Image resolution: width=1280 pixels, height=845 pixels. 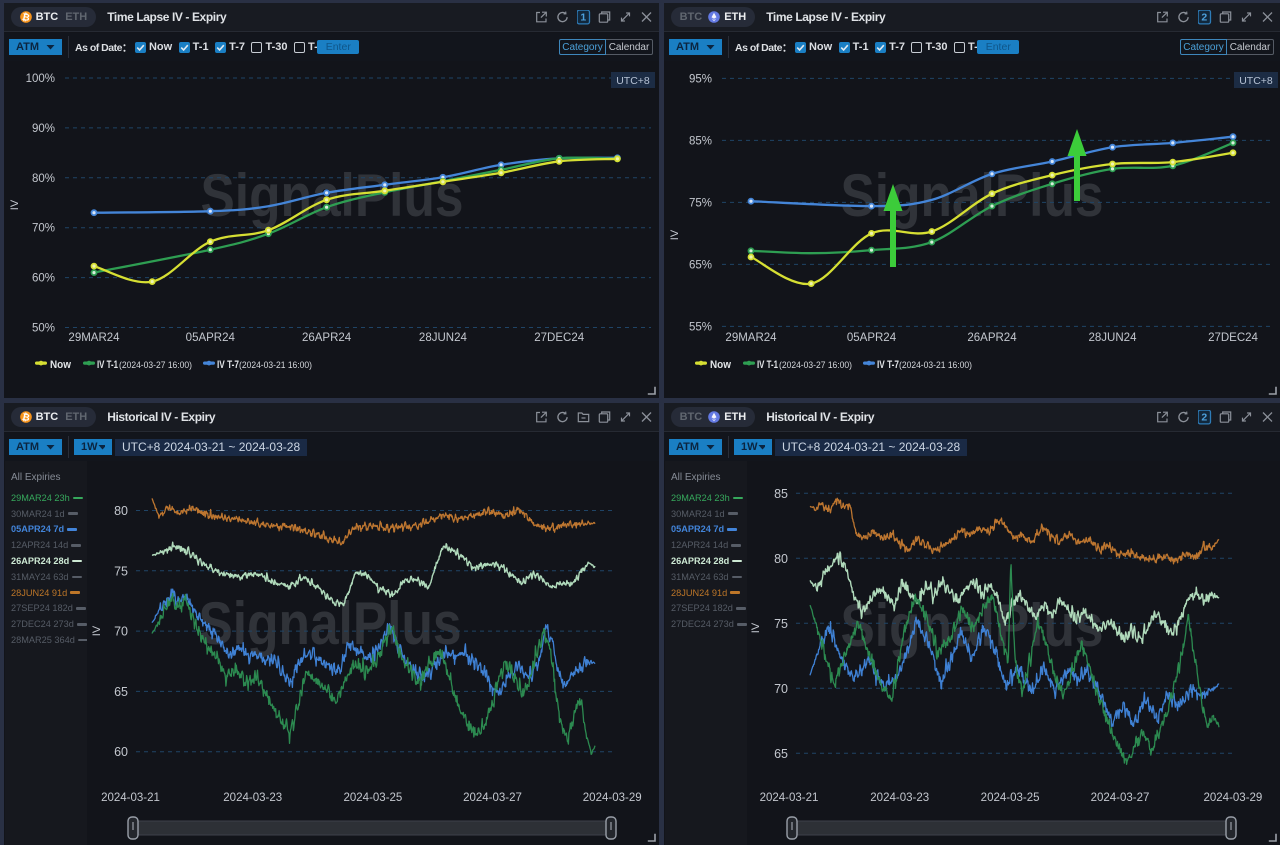 I want to click on svg-text: 85, so click(x=781, y=494).